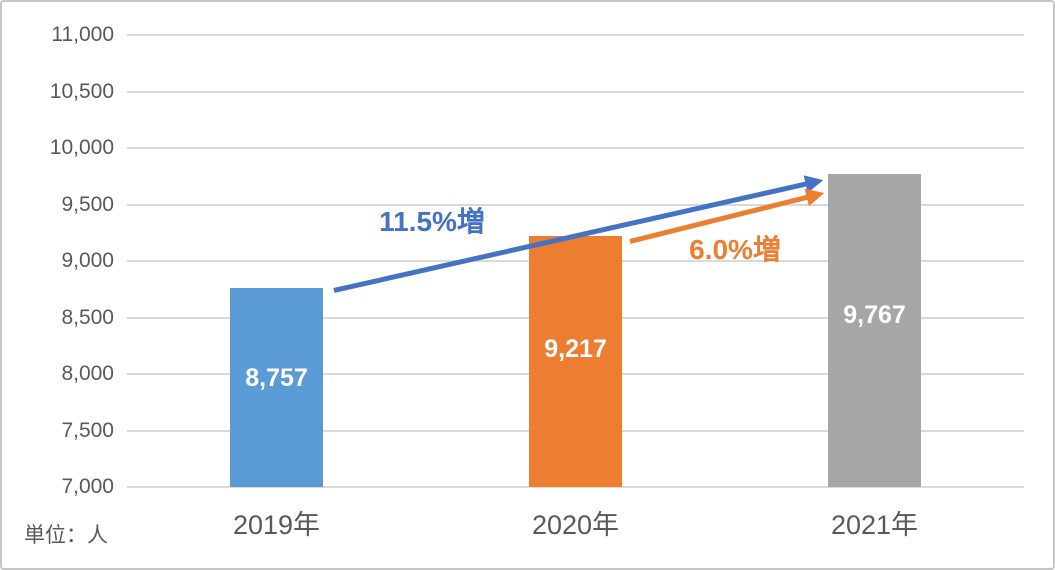 This screenshot has width=1055, height=570. Describe the element at coordinates (87, 317) in the screenshot. I see `y-axis-tick-label: 8,500` at that location.